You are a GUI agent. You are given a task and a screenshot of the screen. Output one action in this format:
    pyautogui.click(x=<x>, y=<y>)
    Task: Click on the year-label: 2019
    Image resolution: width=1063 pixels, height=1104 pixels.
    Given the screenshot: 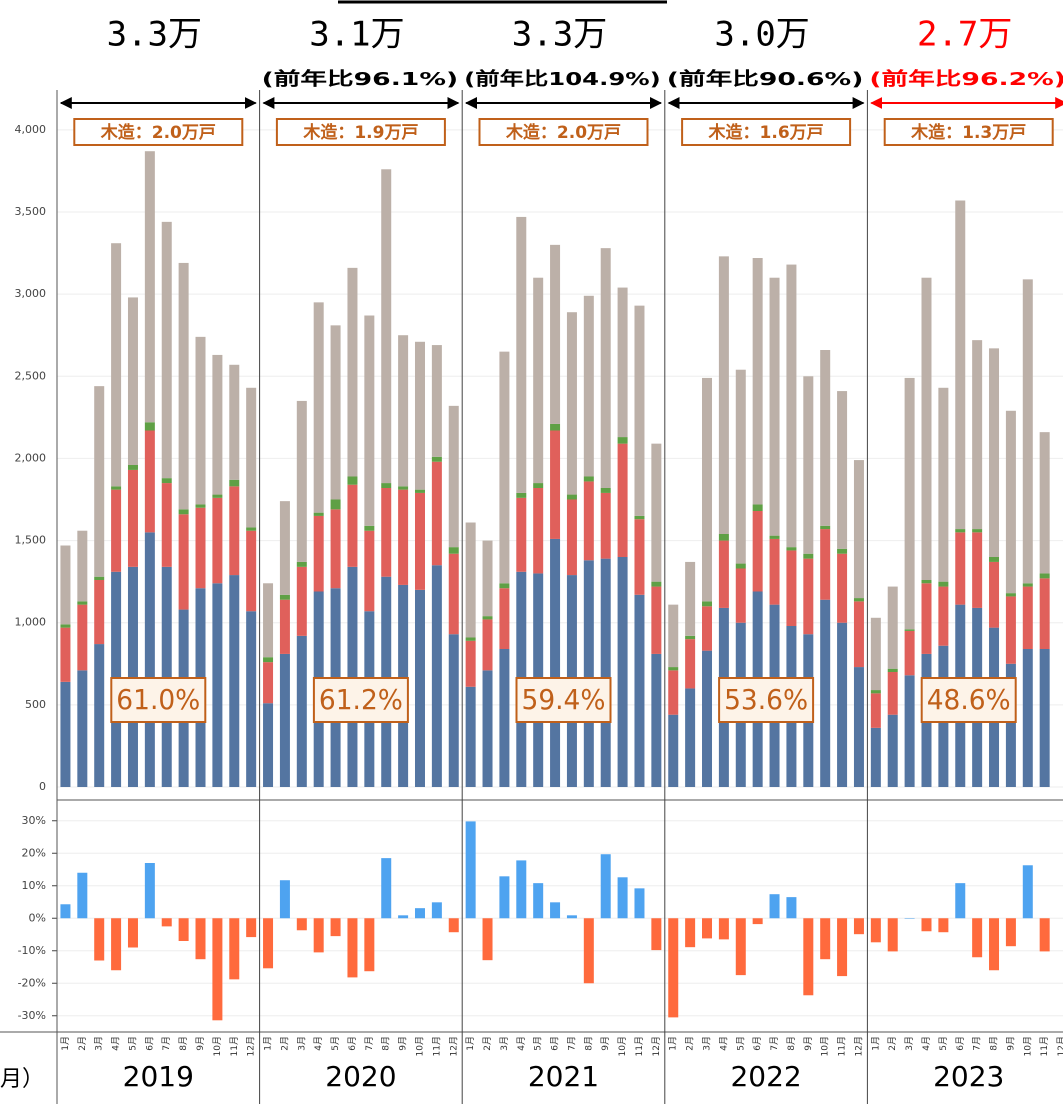 What is the action you would take?
    pyautogui.click(x=158, y=1076)
    